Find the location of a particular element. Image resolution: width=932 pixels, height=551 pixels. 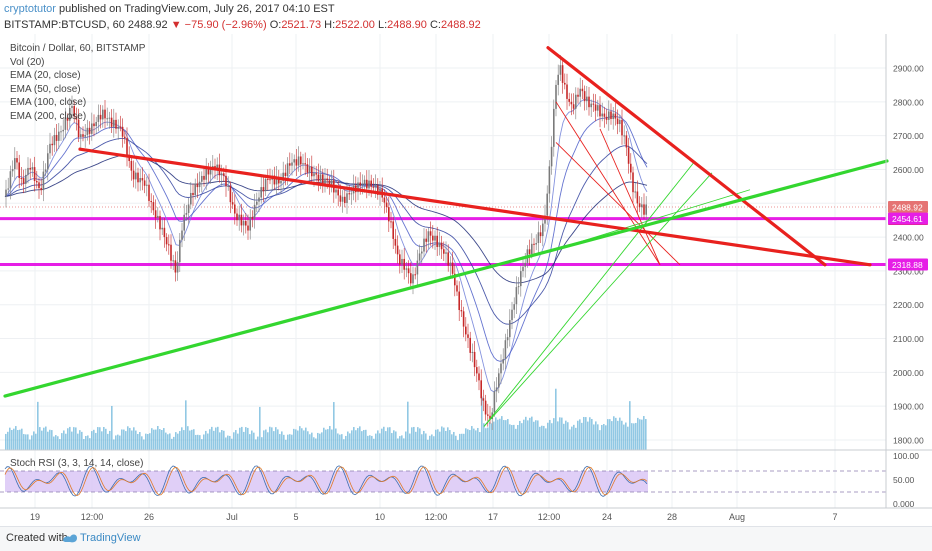

time-tick-label: 10 is located at coordinates (380, 517).